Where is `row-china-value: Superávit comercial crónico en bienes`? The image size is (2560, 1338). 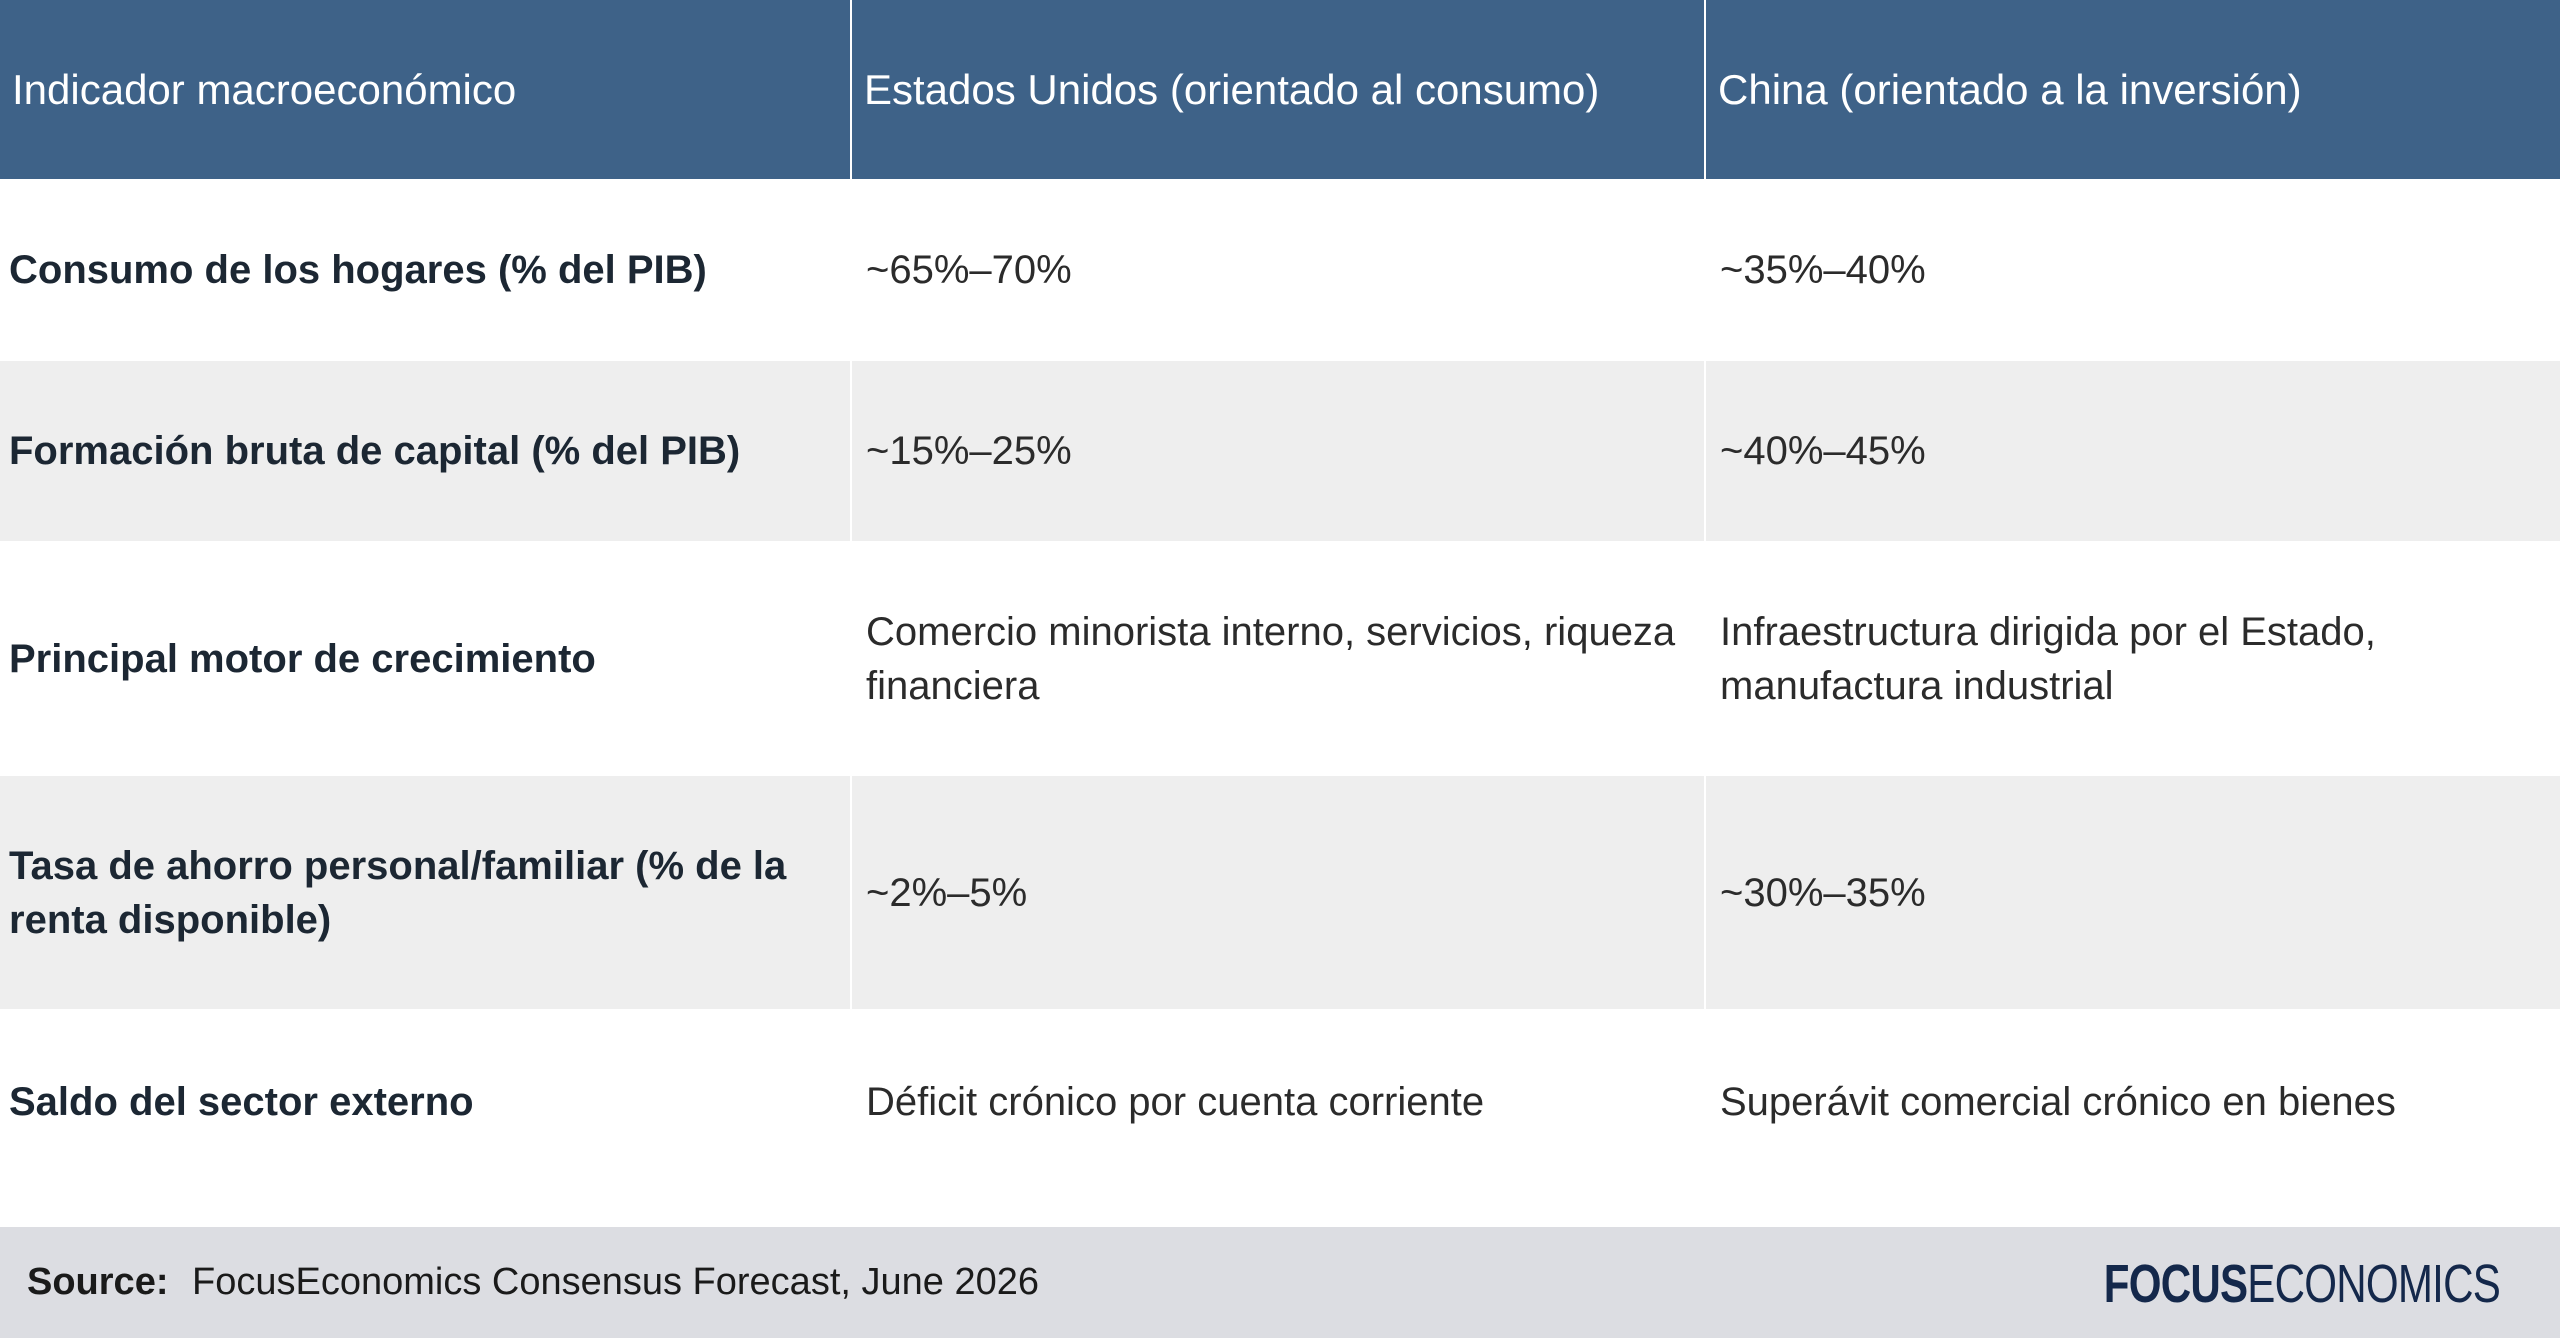 row-china-value: Superávit comercial crónico en bienes is located at coordinates (2132, 1102).